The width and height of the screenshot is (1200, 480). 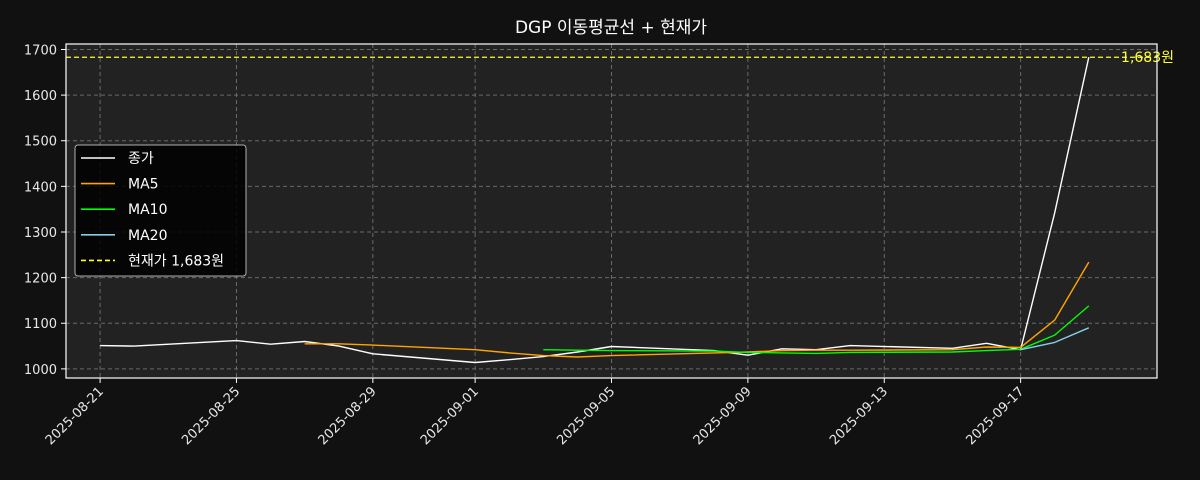 What do you see at coordinates (147, 236) in the screenshot?
I see `legend-label: MA20` at bounding box center [147, 236].